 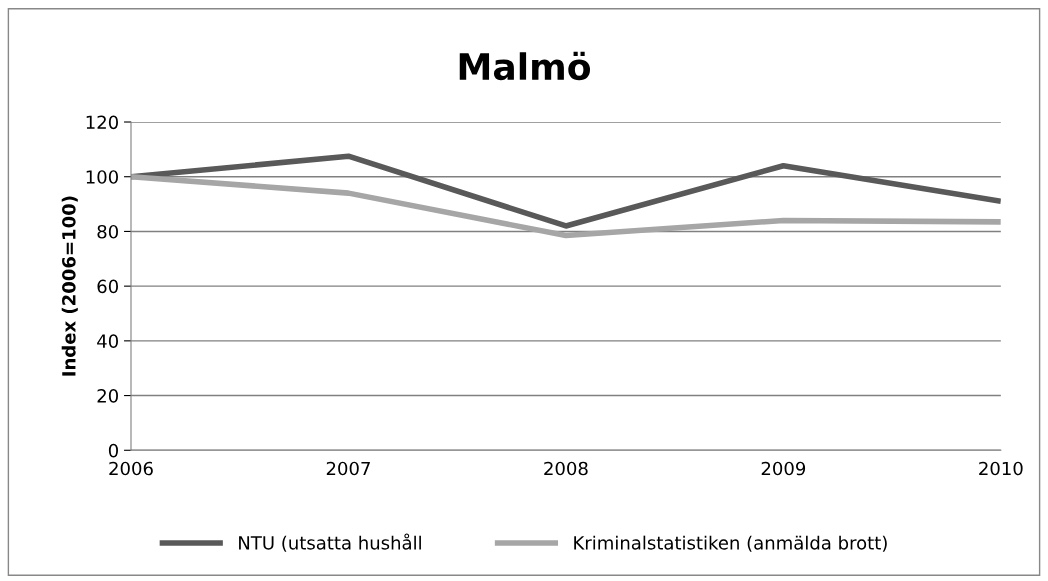 What do you see at coordinates (107, 286) in the screenshot?
I see `y-tick-label: 60` at bounding box center [107, 286].